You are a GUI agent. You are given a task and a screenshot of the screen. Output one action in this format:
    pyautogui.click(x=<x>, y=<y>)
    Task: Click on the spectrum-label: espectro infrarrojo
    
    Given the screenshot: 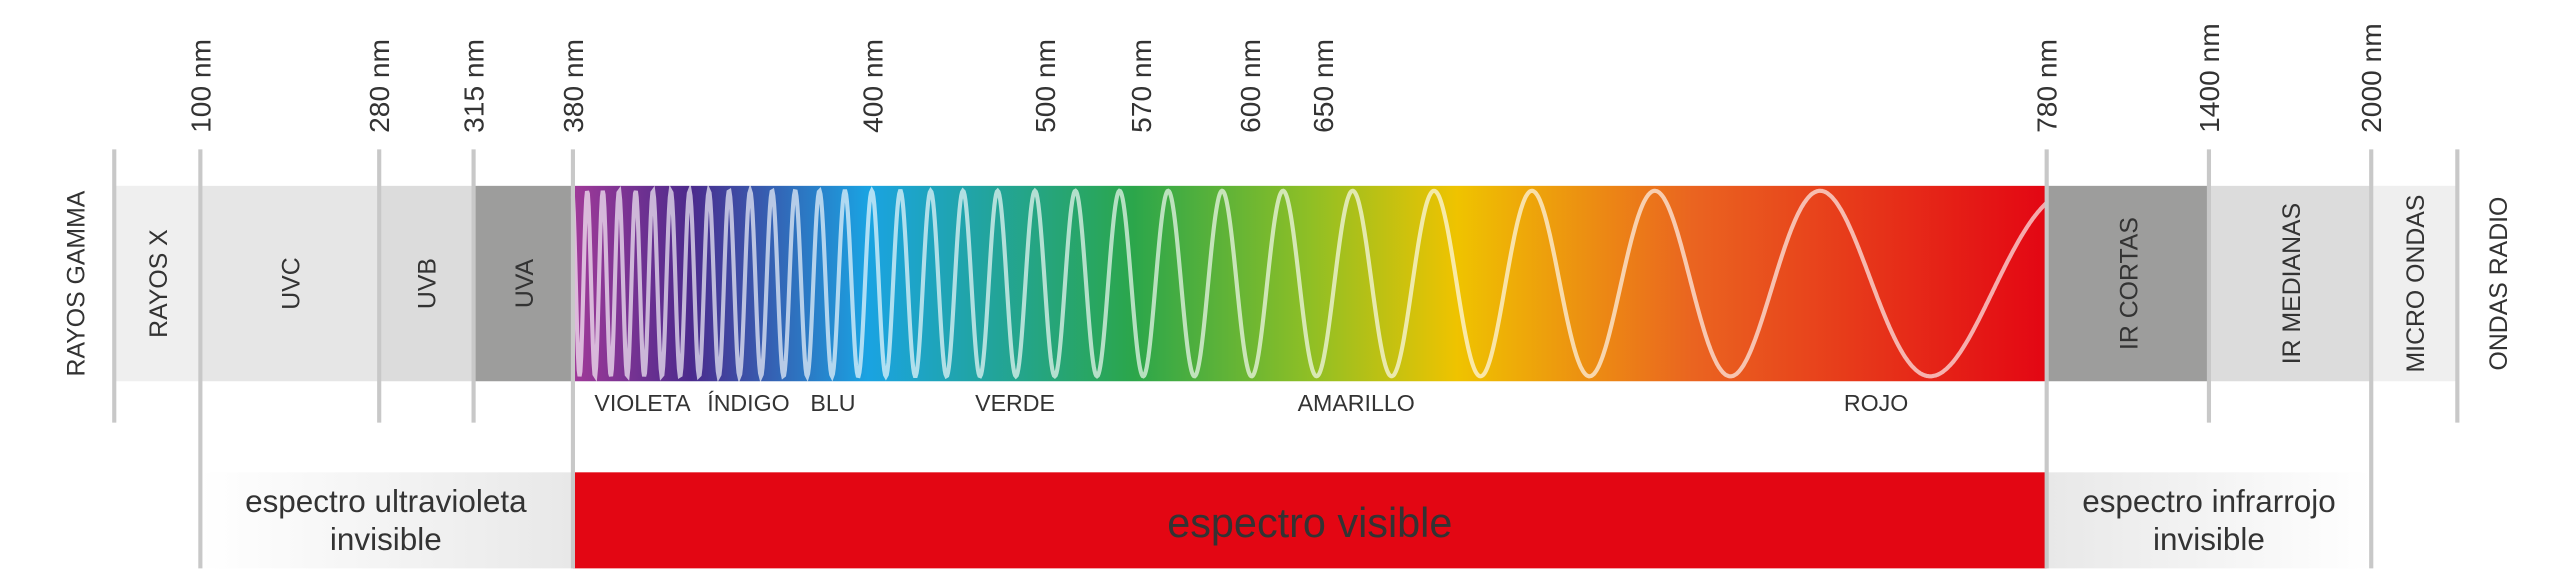 What is the action you would take?
    pyautogui.click(x=2208, y=501)
    